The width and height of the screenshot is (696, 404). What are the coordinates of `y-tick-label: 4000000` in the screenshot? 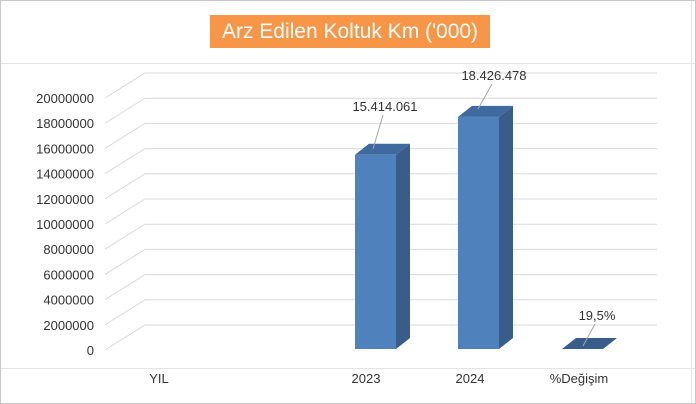 It's located at (68, 300).